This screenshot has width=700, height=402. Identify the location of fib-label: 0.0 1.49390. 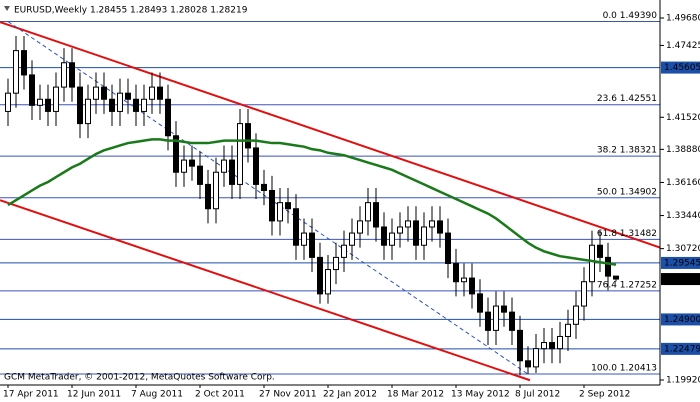
(630, 16).